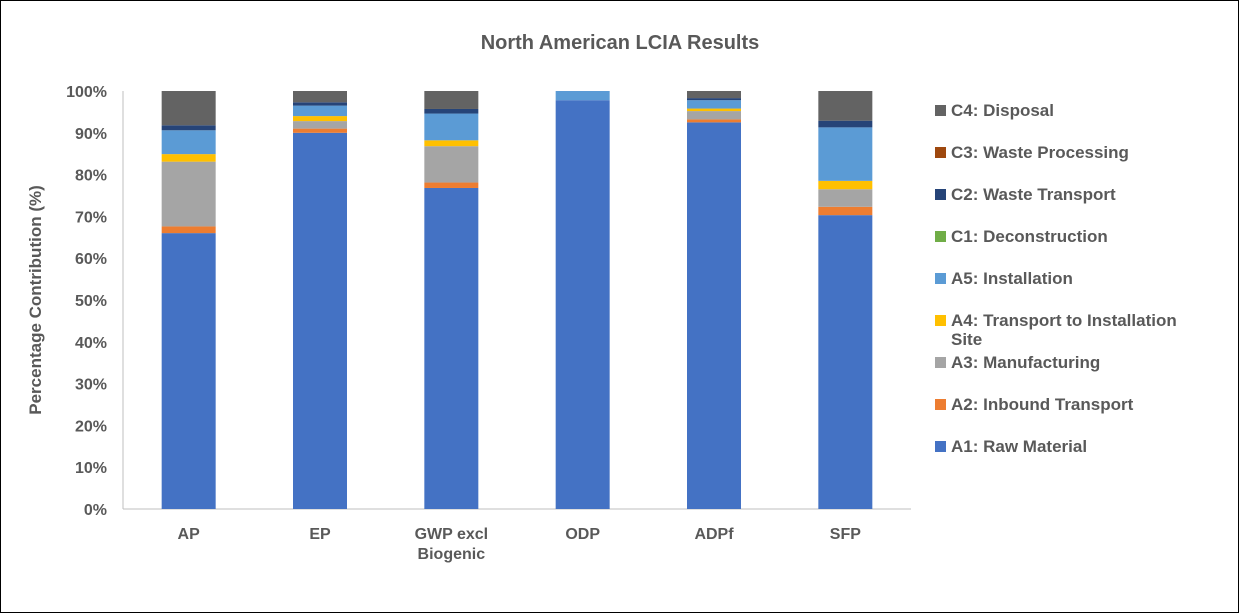 This screenshot has height=613, width=1239. I want to click on x-tick-label: AP, so click(189, 534).